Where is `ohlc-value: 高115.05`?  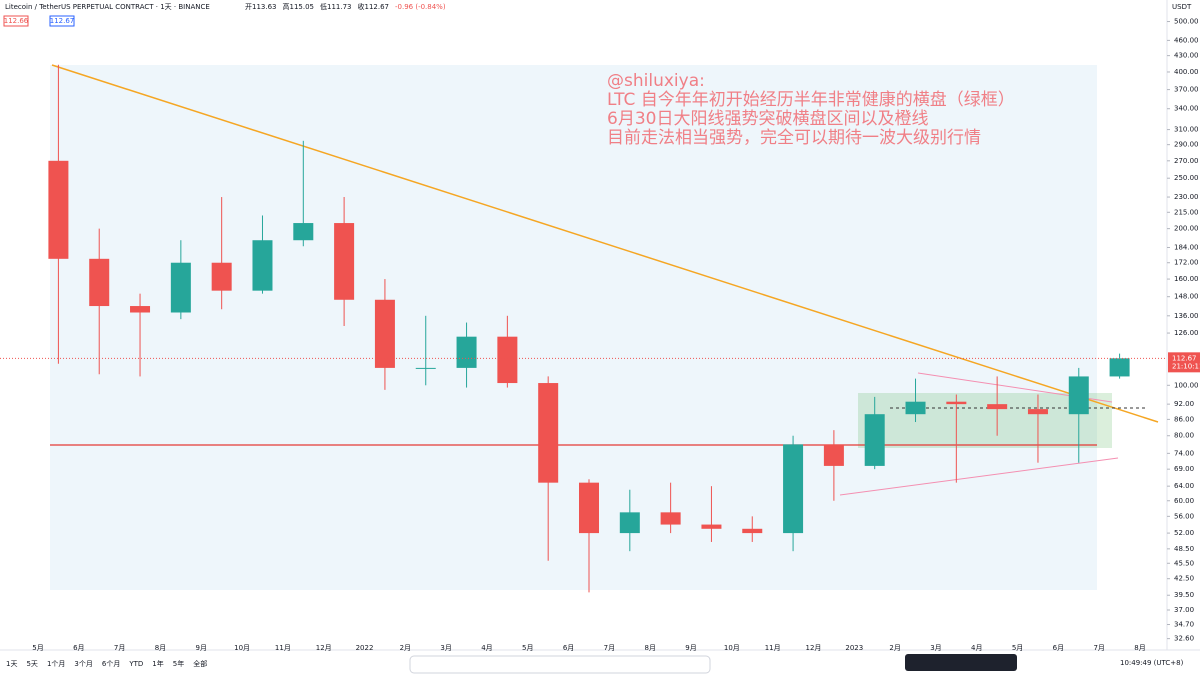
ohlc-value: 高115.05 is located at coordinates (299, 6).